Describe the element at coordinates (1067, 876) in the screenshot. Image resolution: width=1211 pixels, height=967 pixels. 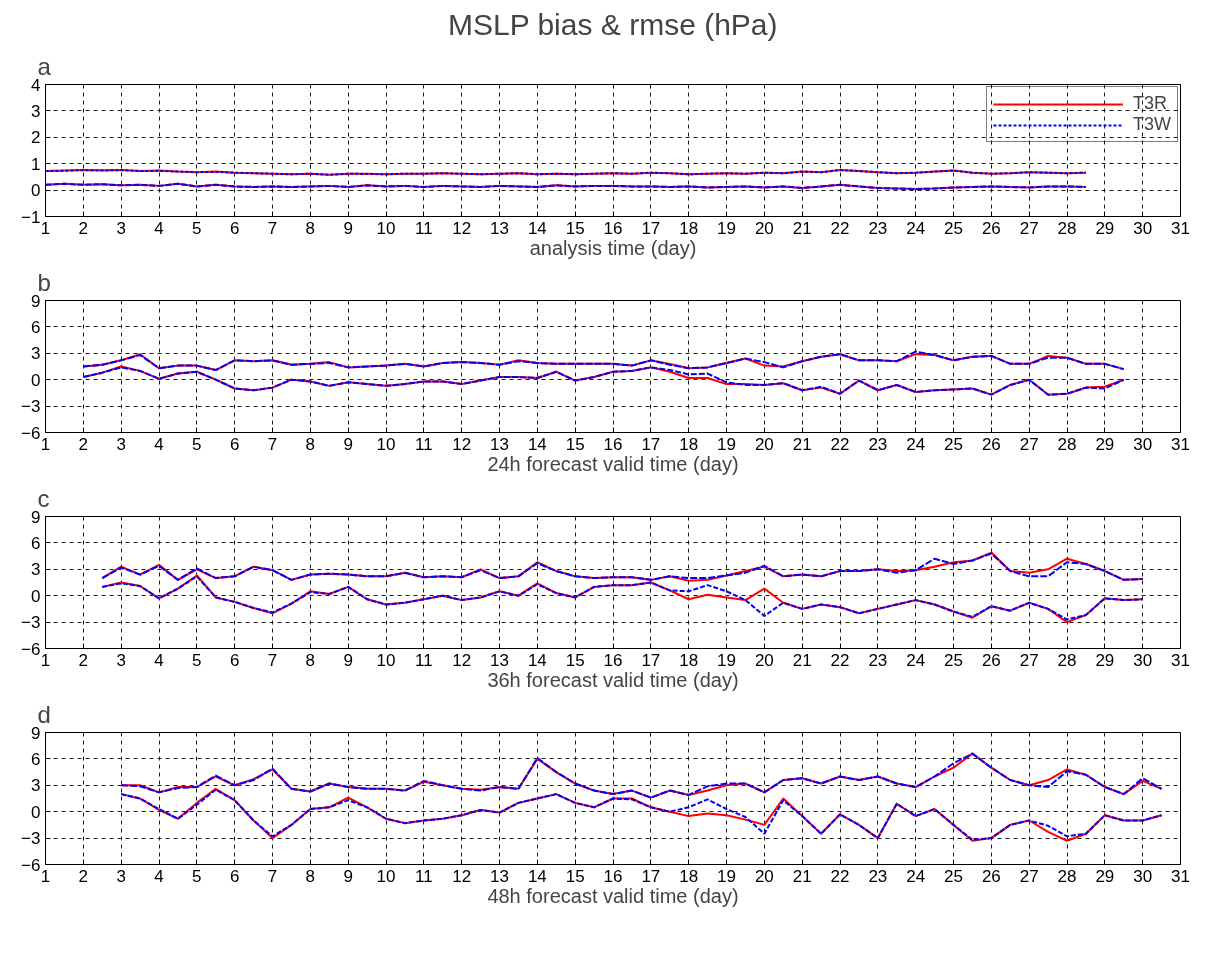
I see `x-tick-label: 28` at that location.